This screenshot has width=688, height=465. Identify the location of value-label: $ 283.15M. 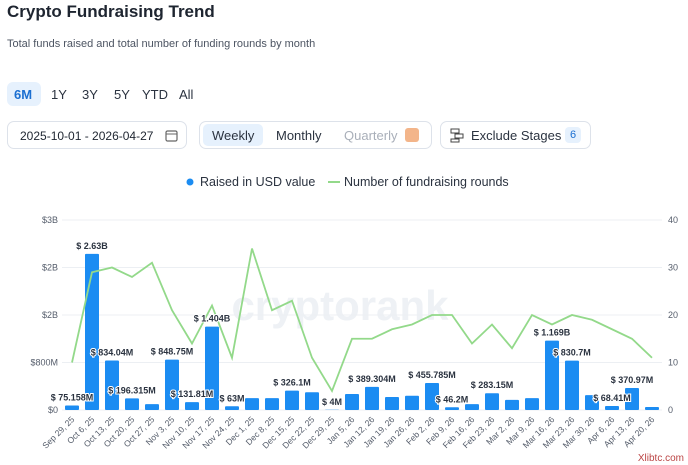
(492, 385).